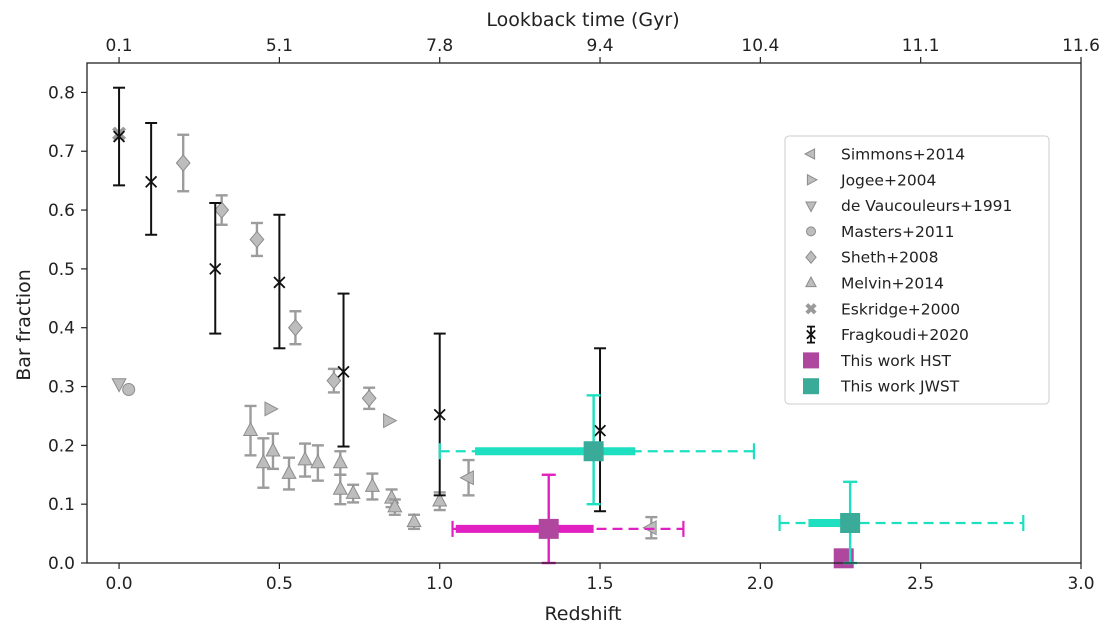  Describe the element at coordinates (61, 505) in the screenshot. I see `y-tick-label: 0.1` at that location.